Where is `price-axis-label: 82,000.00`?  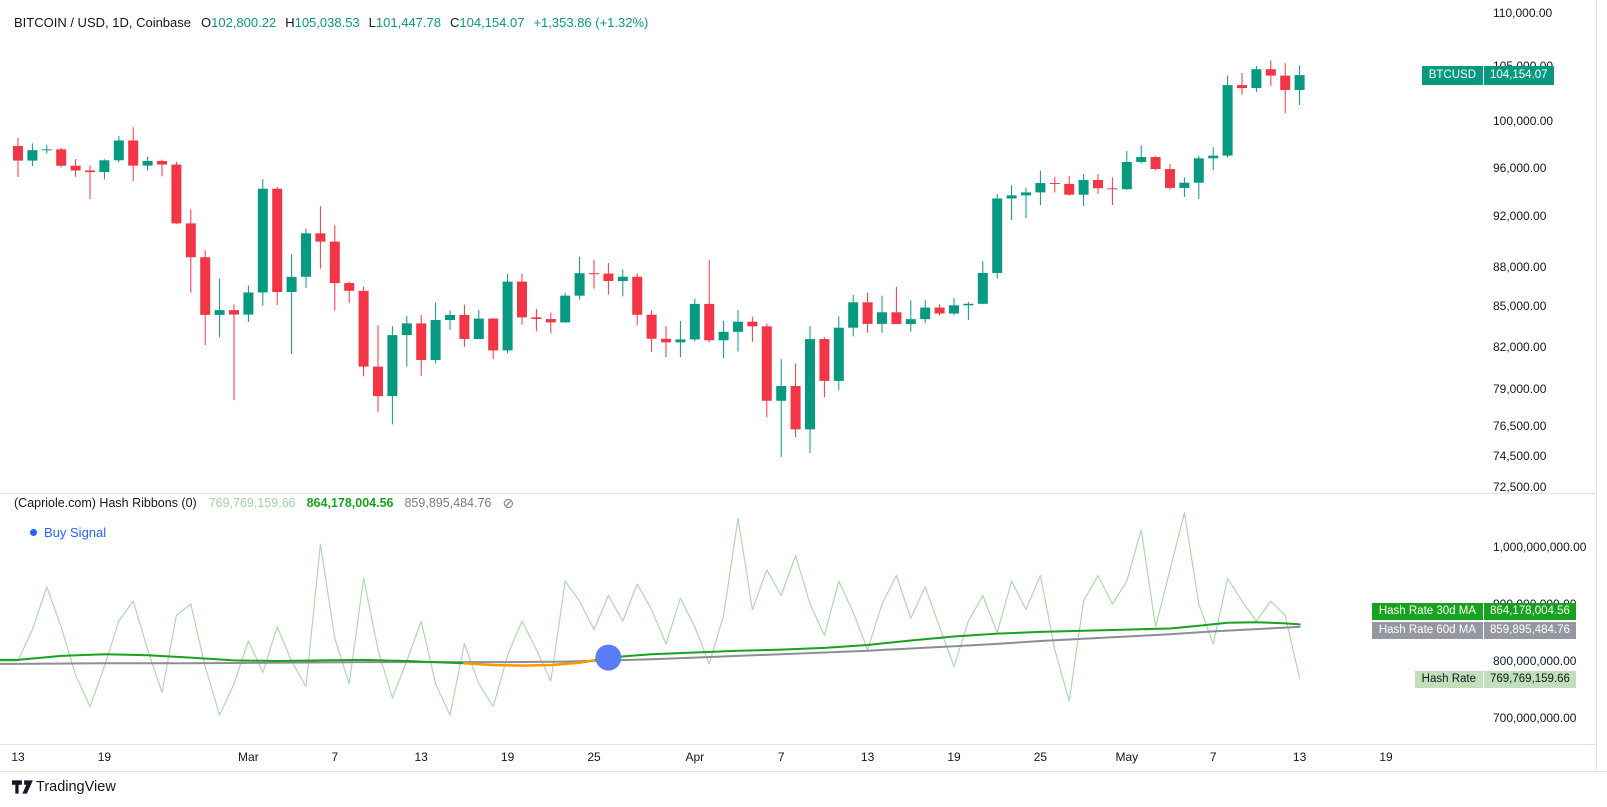 price-axis-label: 82,000.00 is located at coordinates (1520, 347).